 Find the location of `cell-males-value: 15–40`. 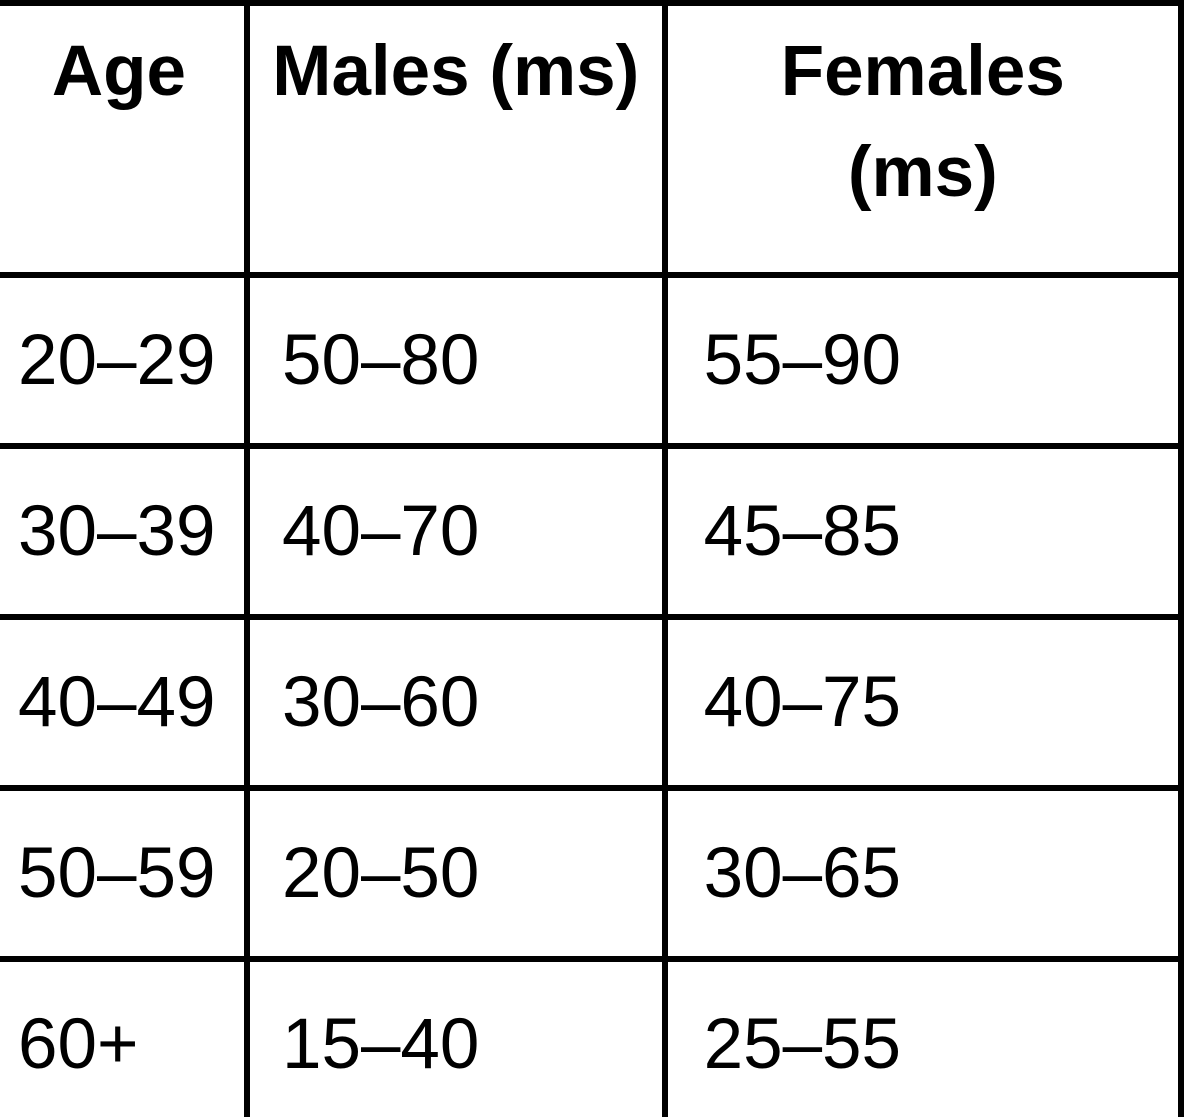

cell-males-value: 15–40 is located at coordinates (455, 1036).